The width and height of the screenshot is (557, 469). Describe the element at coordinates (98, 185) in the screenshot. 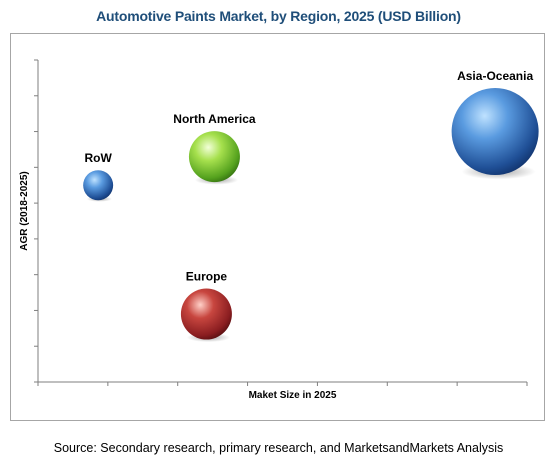

I see `bubble-row` at that location.